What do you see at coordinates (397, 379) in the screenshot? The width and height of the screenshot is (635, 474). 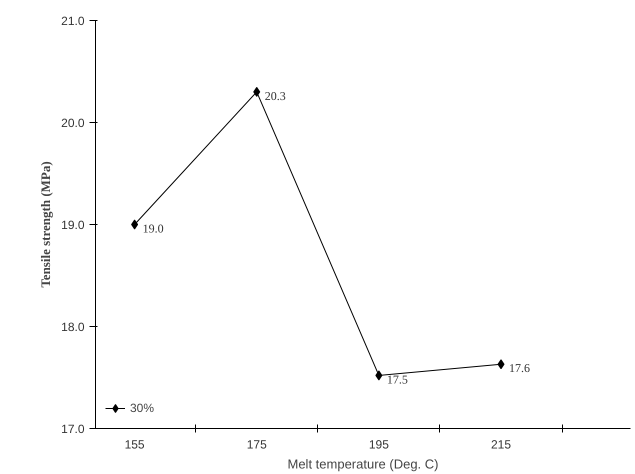 I see `data-label: 17.5` at bounding box center [397, 379].